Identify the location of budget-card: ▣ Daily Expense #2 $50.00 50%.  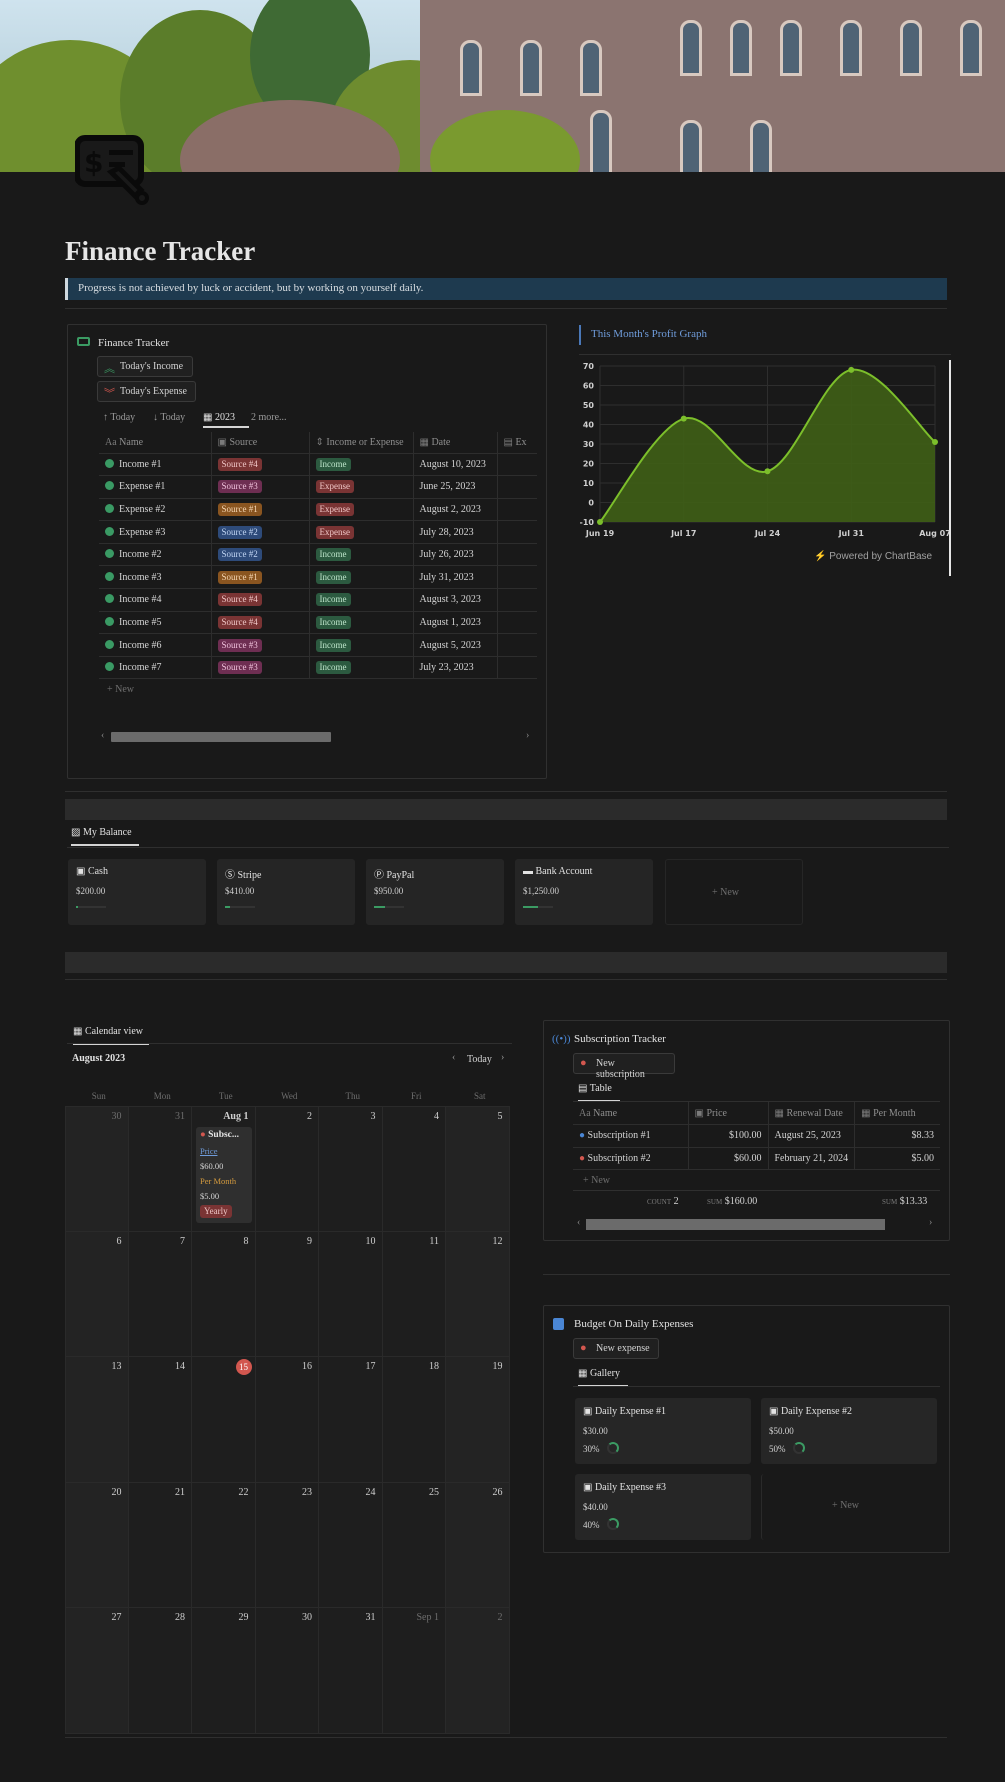
(849, 1431).